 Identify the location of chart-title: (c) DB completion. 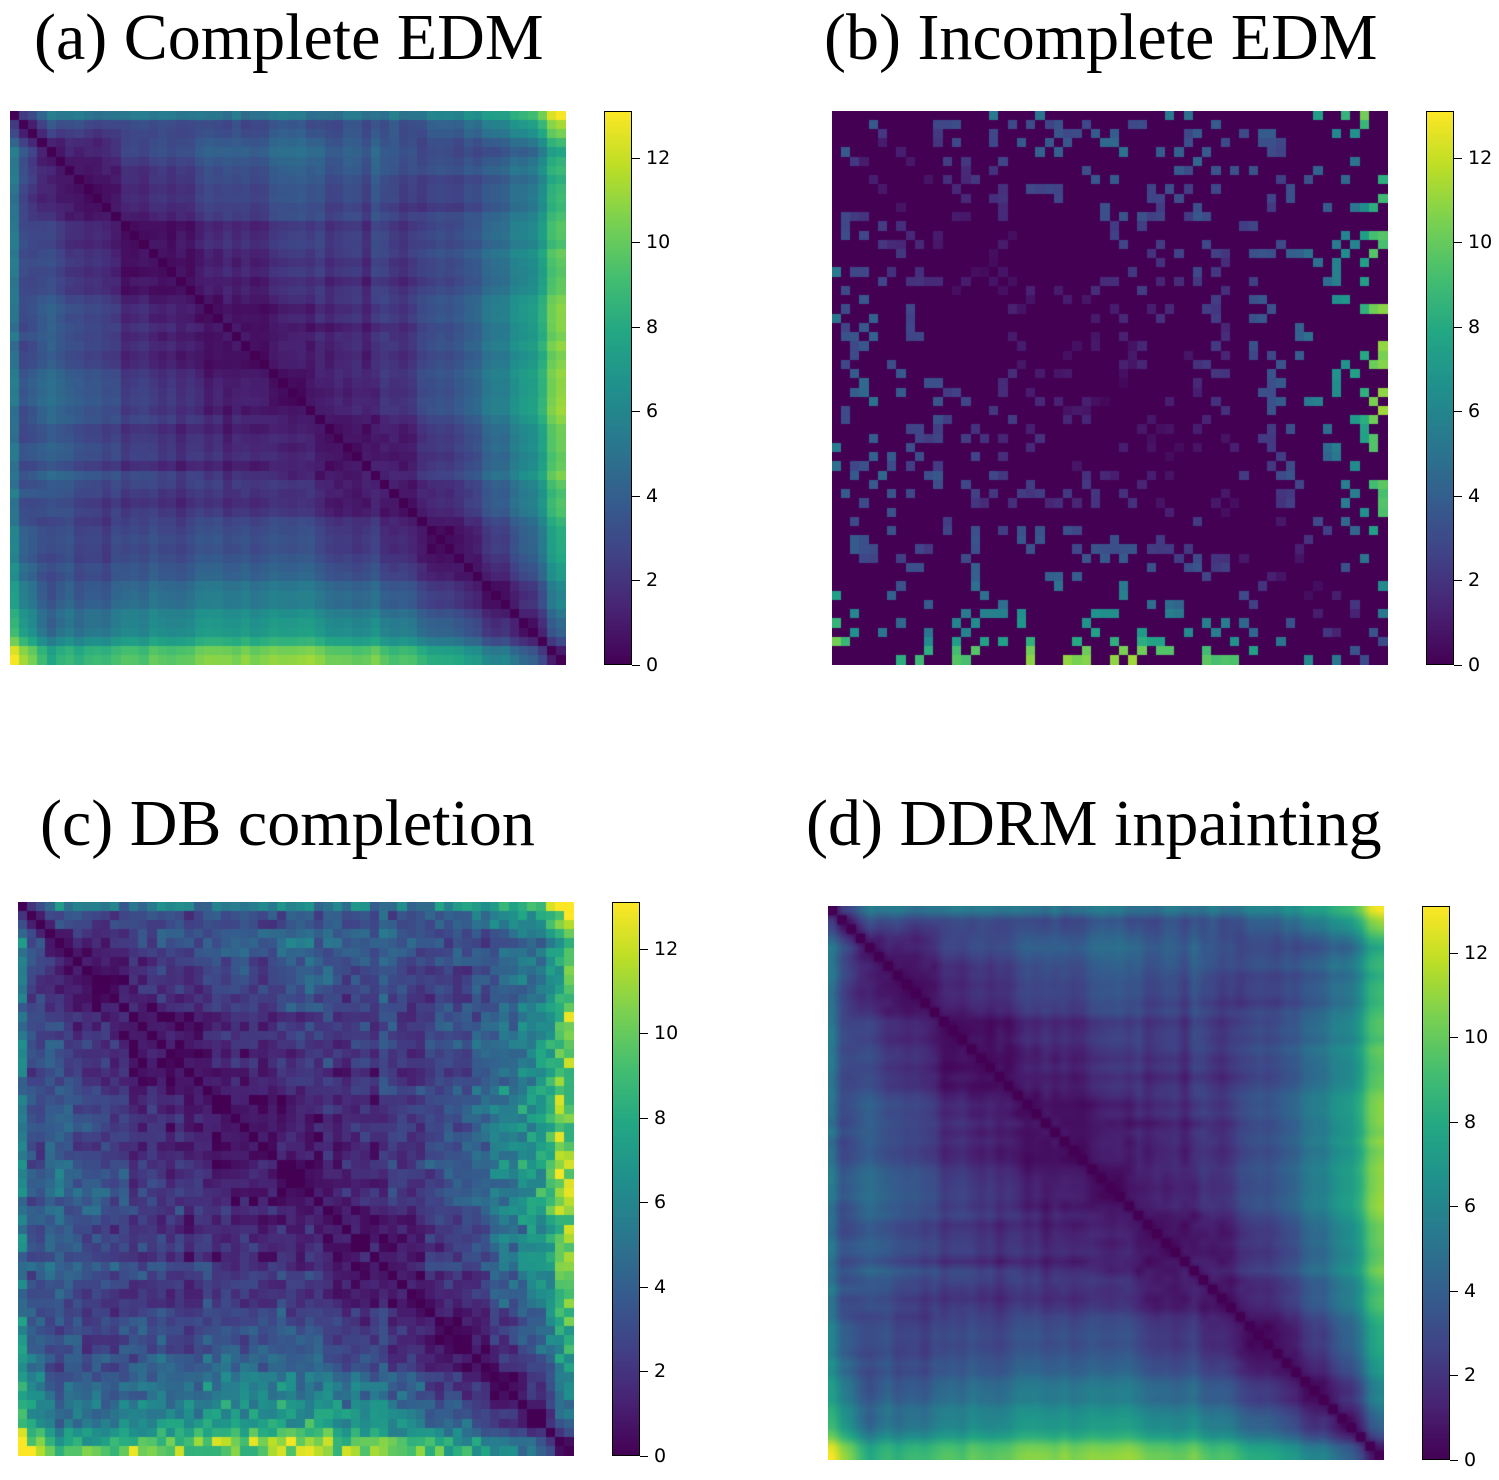
(287, 823).